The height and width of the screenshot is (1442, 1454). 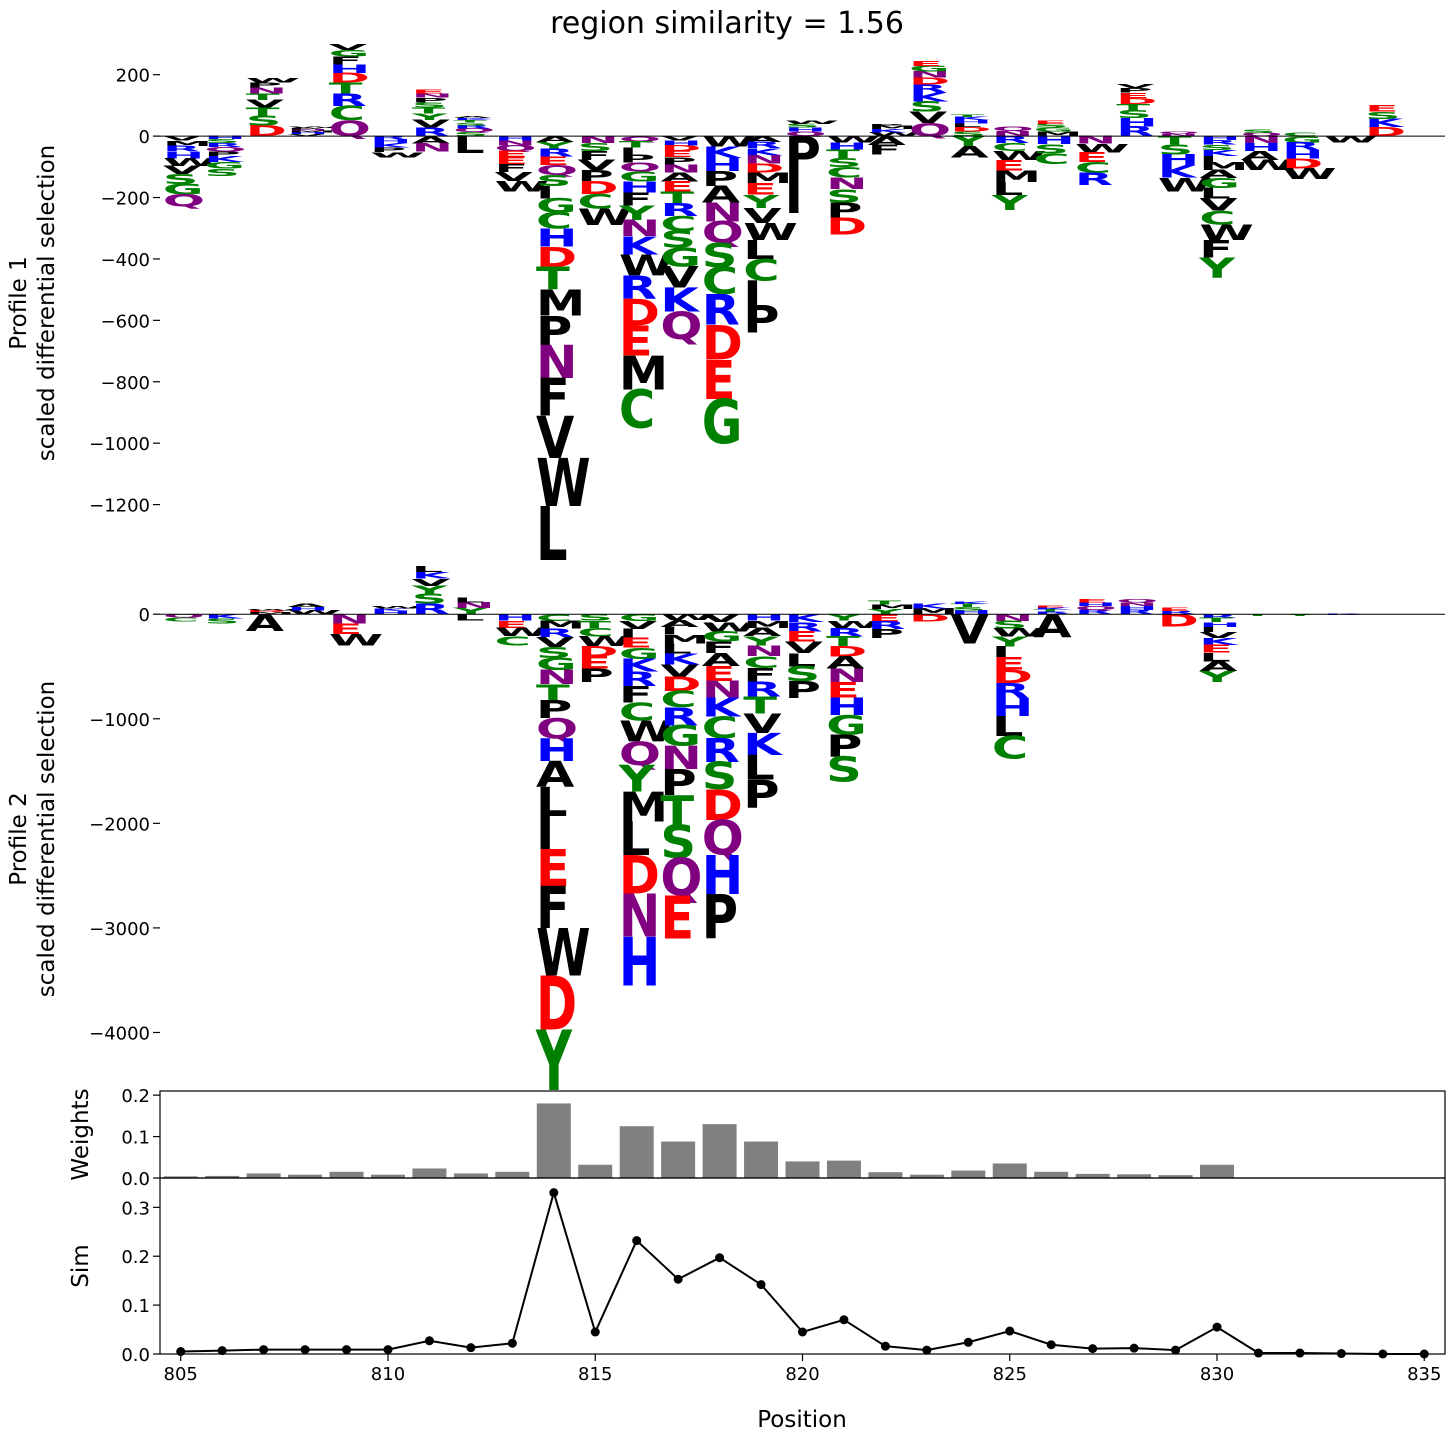 I want to click on weights-panel: 0.0 0.1 0.2 Weights, so click(x=757, y=1138).